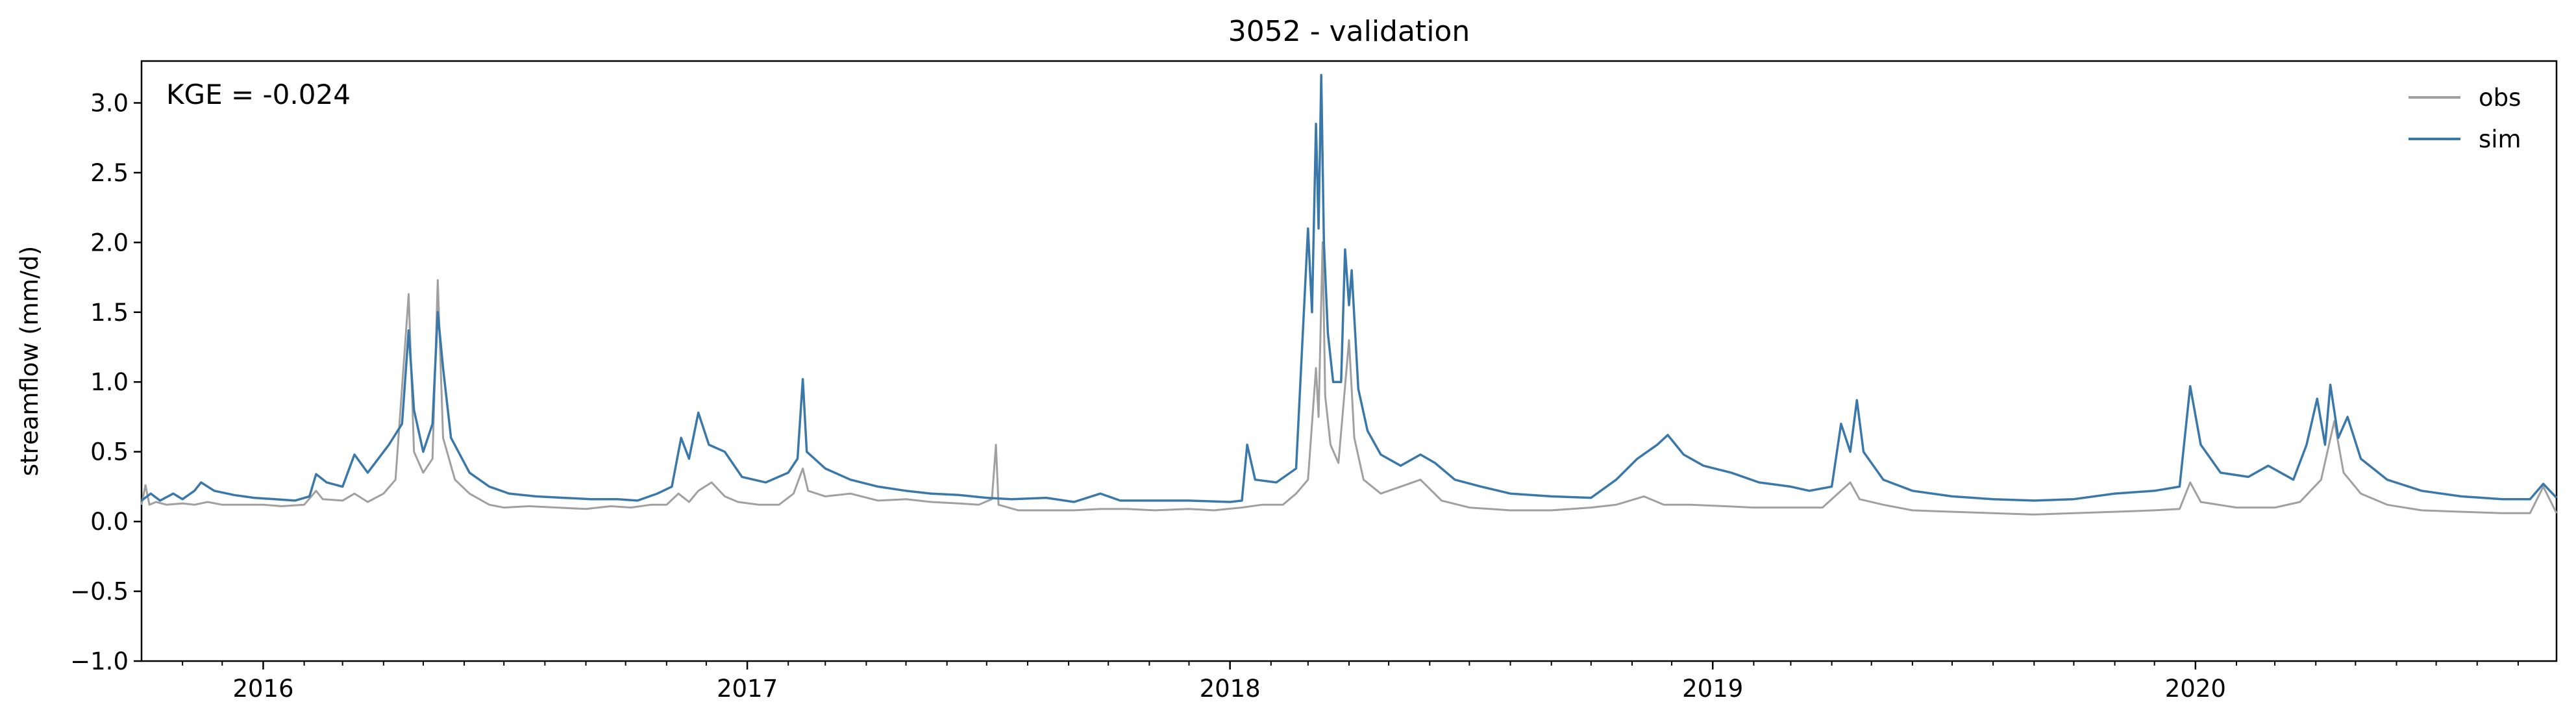 This screenshot has height=726, width=2576. Describe the element at coordinates (99, 592) in the screenshot. I see `y-tick-label: −0.5` at that location.